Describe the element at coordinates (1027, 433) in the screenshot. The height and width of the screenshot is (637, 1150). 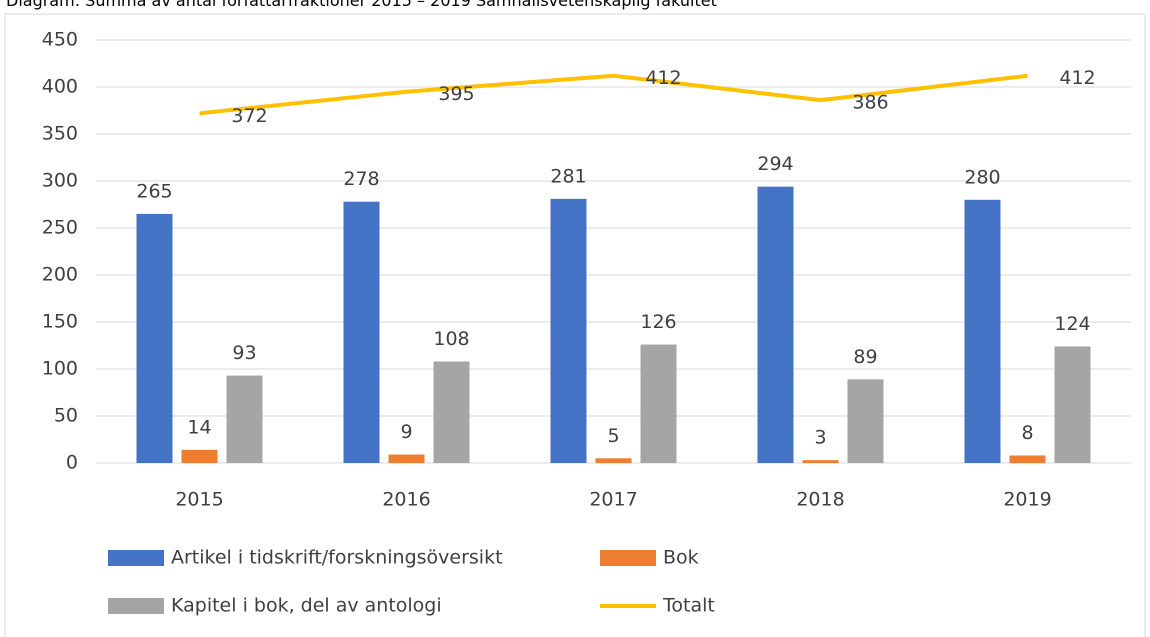
I see `data-label: 8` at that location.